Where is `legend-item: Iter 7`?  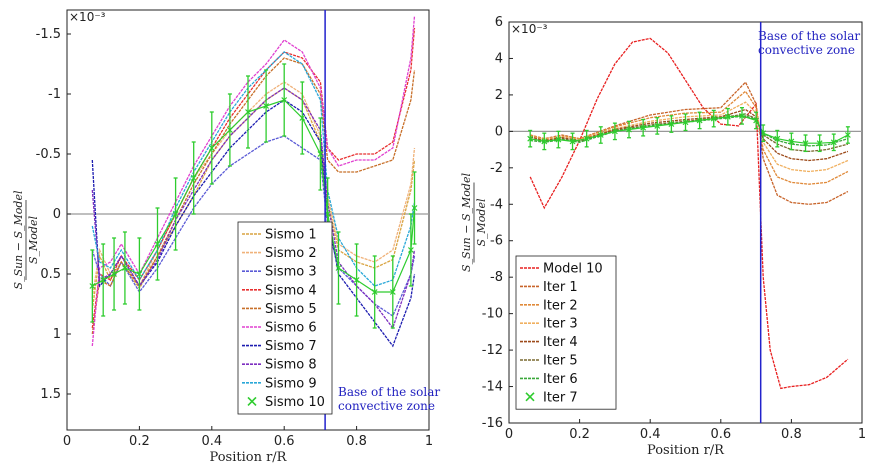 legend-item: Iter 7 is located at coordinates (551, 397).